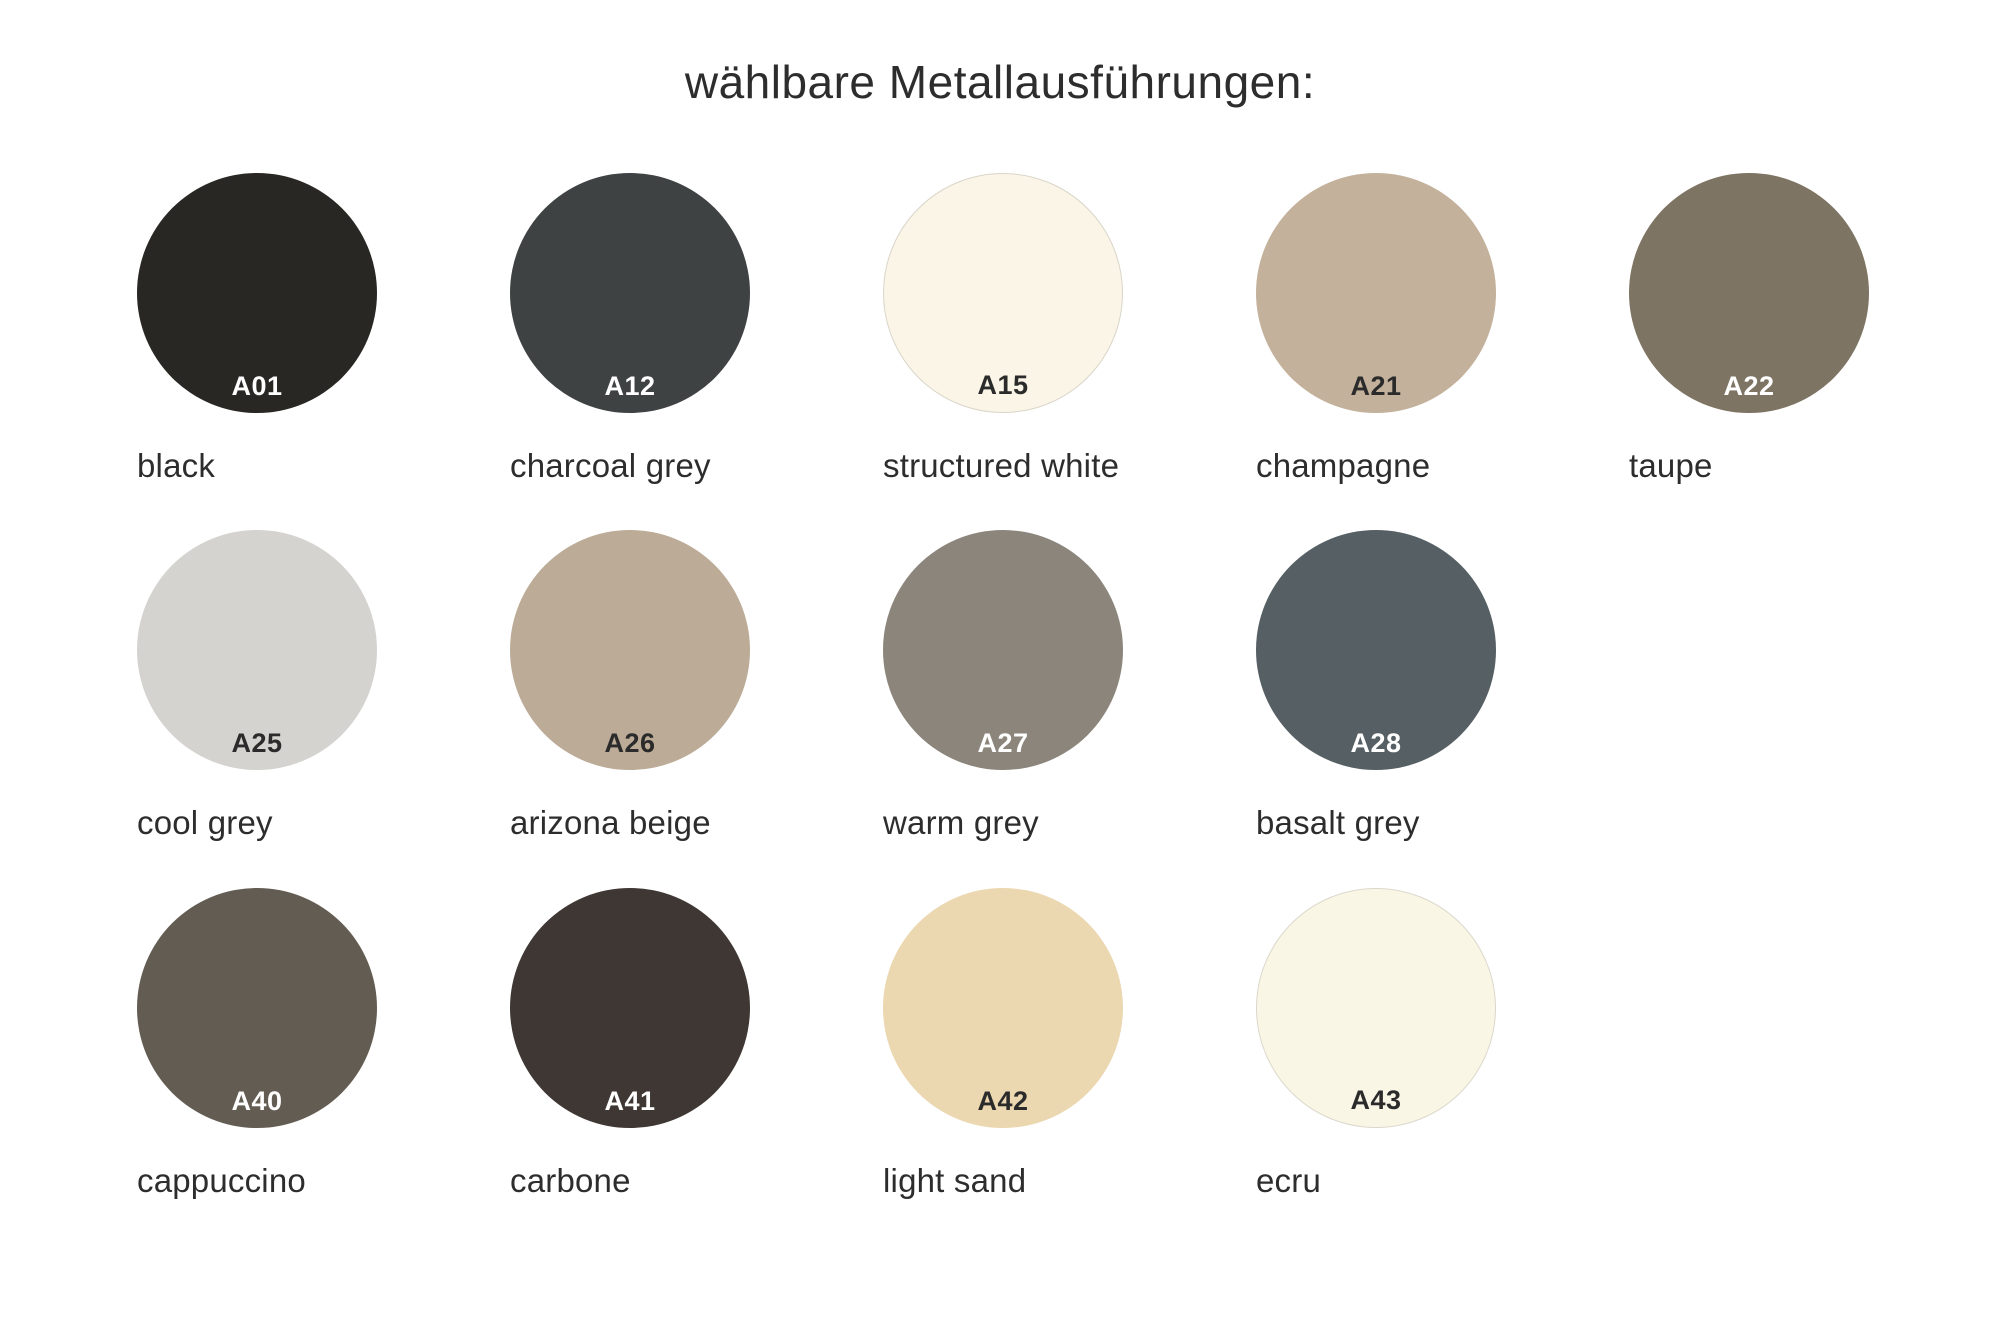 This screenshot has width=2000, height=1333. What do you see at coordinates (1003, 1101) in the screenshot?
I see `swatch-code: A42` at bounding box center [1003, 1101].